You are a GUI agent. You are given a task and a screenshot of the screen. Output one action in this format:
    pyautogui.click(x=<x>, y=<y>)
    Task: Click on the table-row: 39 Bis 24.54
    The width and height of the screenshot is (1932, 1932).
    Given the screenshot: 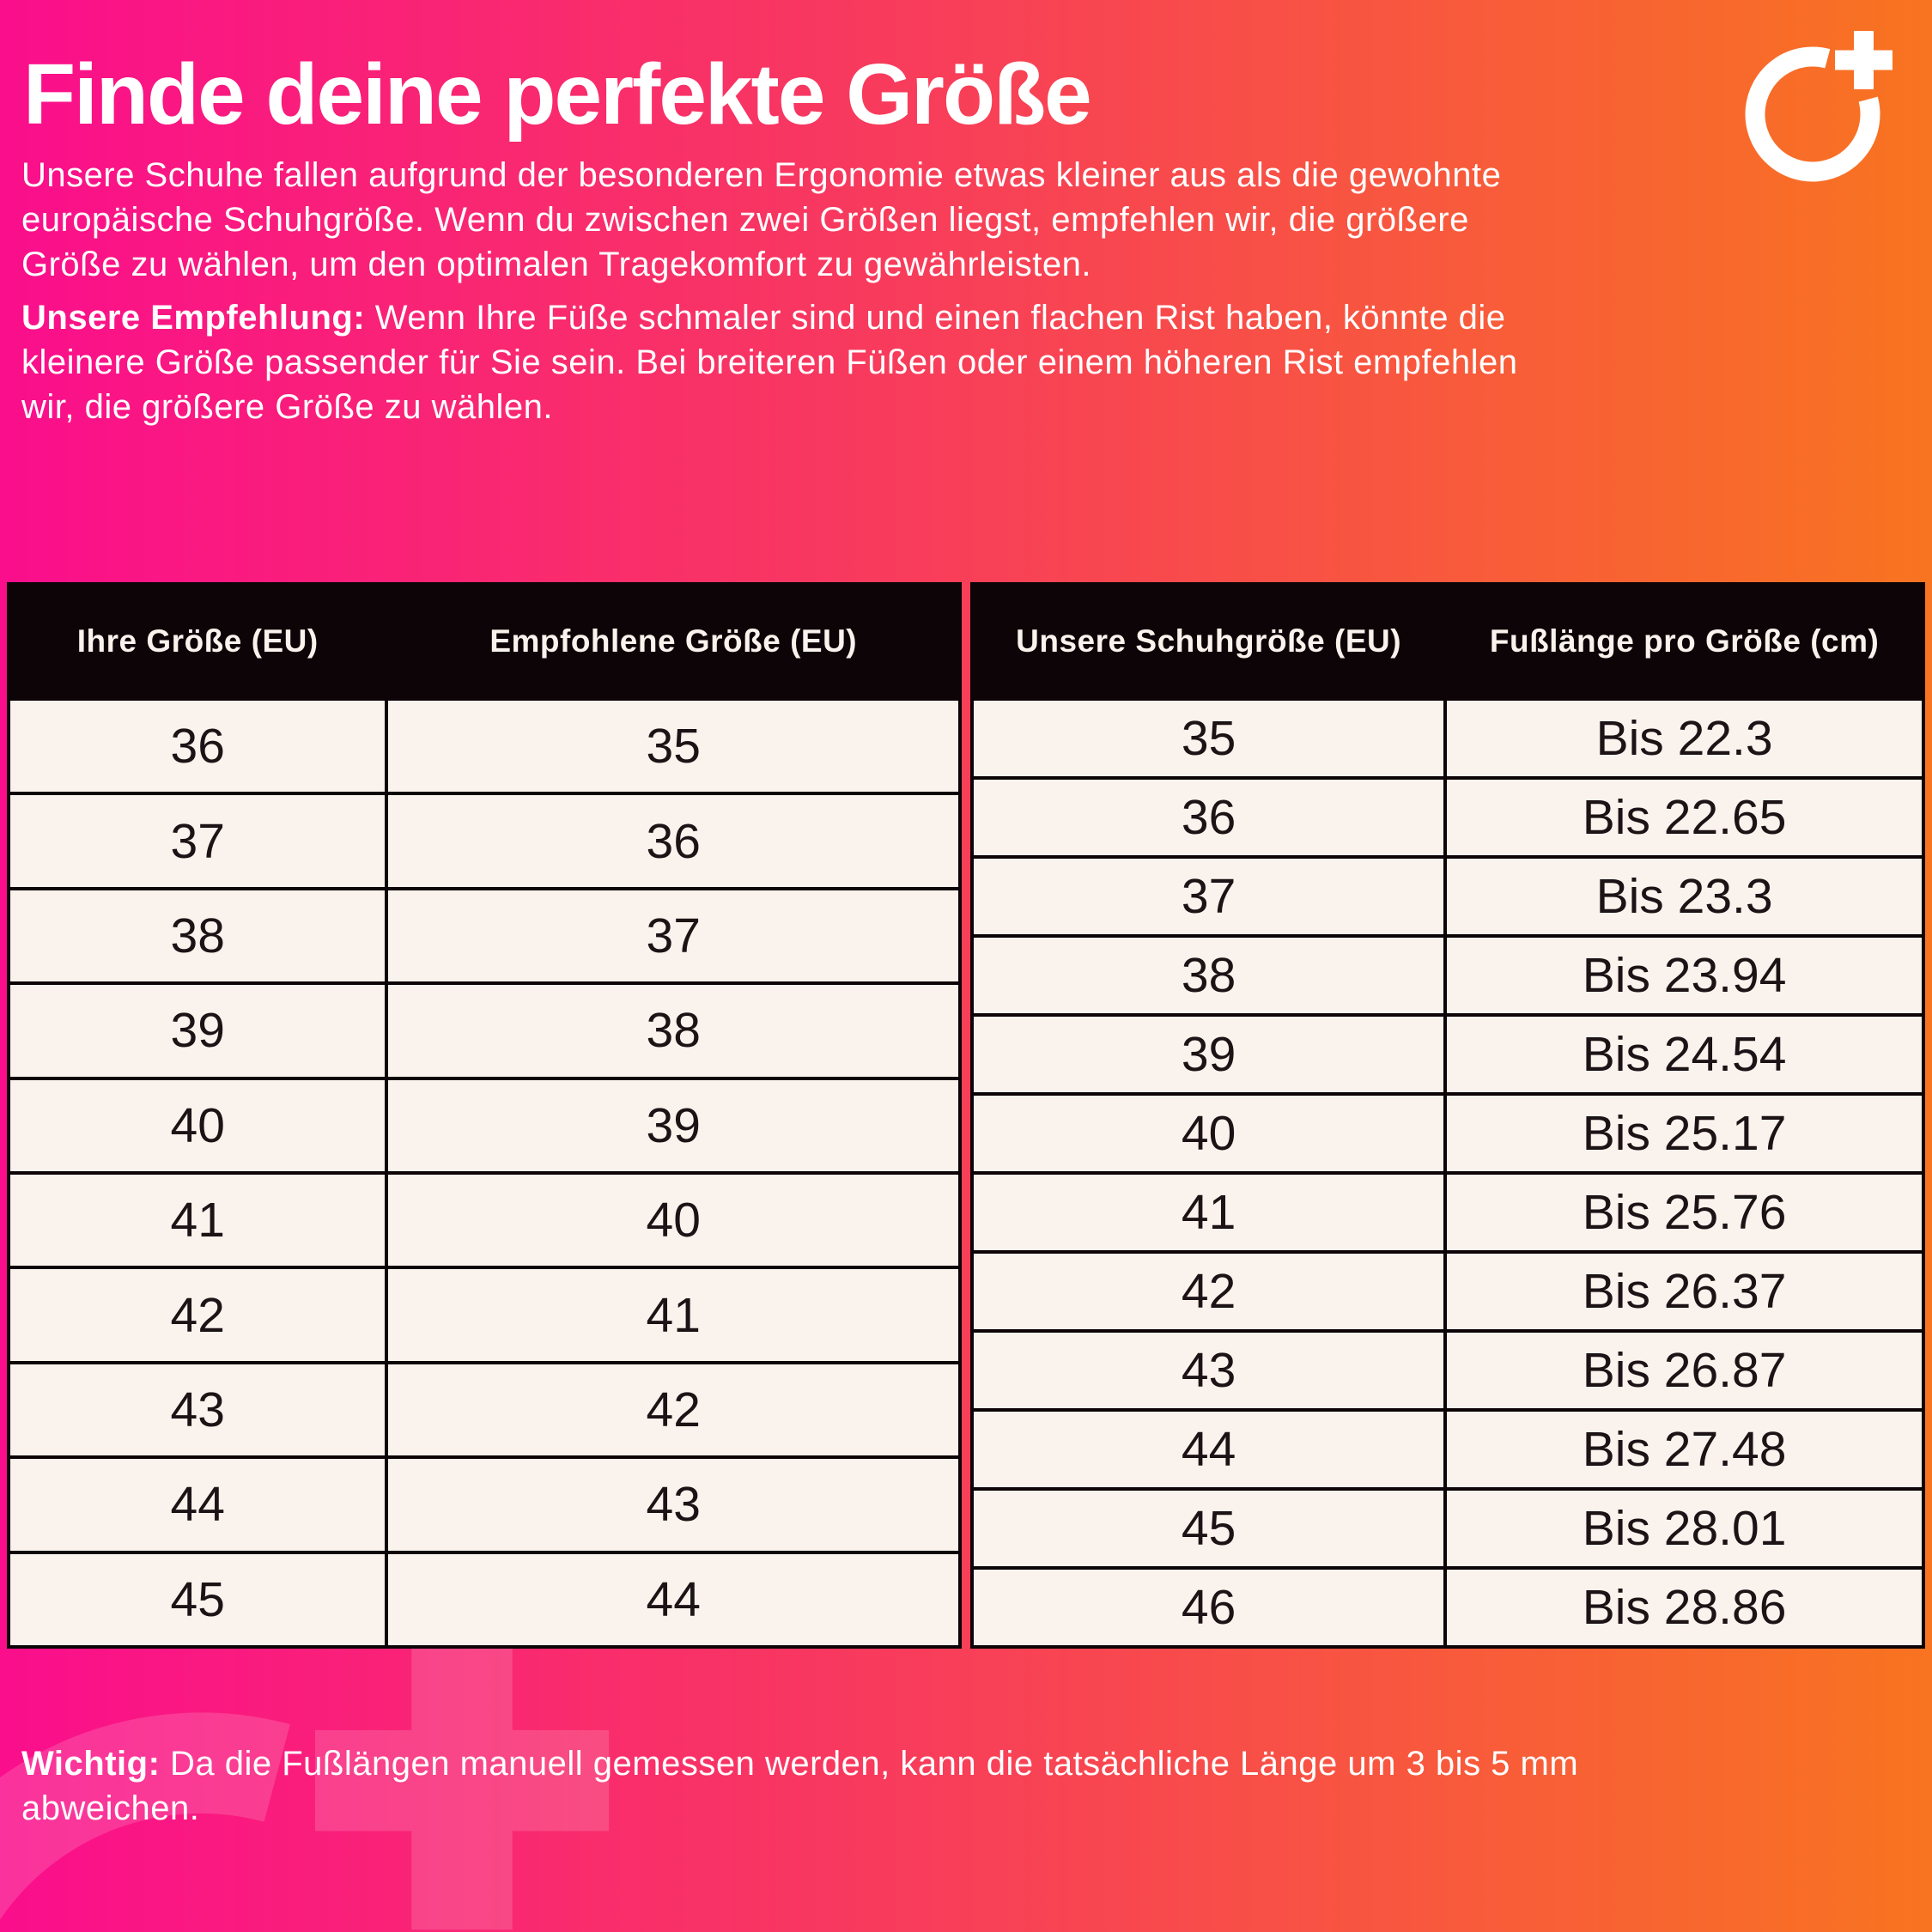 What is the action you would take?
    pyautogui.click(x=1447, y=1054)
    